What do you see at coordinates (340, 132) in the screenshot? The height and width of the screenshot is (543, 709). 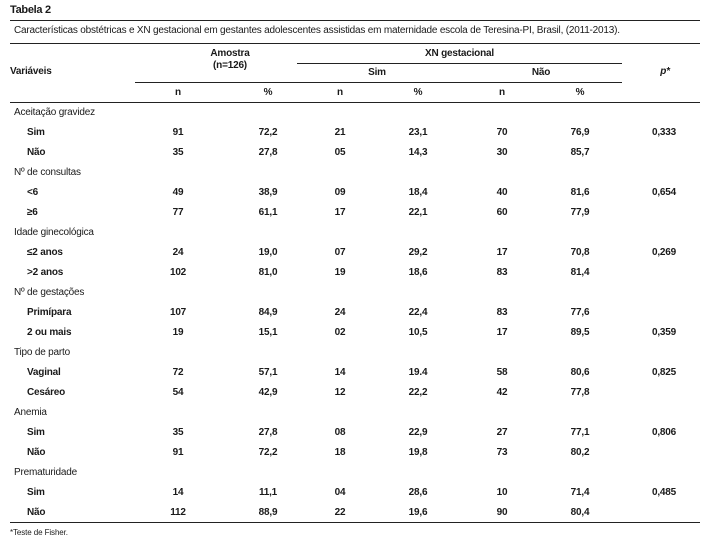 I see `value-cell: 21` at bounding box center [340, 132].